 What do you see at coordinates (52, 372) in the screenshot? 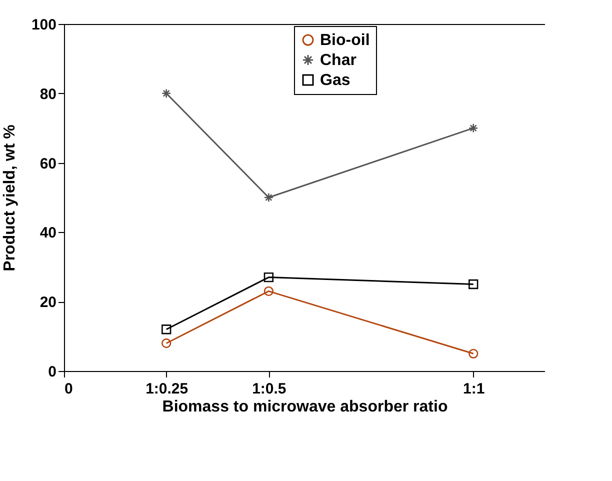
I see `y-tick-label: 0` at bounding box center [52, 372].